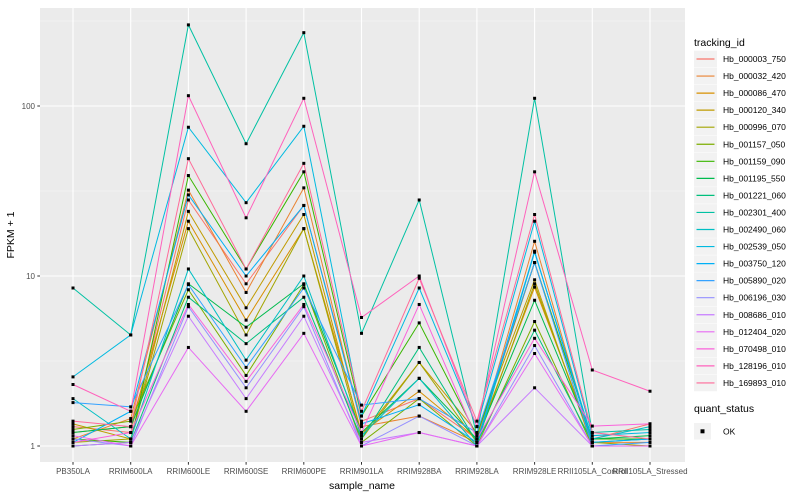 The width and height of the screenshot is (800, 500). Describe the element at coordinates (754, 264) in the screenshot. I see `legend-entry-label: Hb_003750_120` at that location.